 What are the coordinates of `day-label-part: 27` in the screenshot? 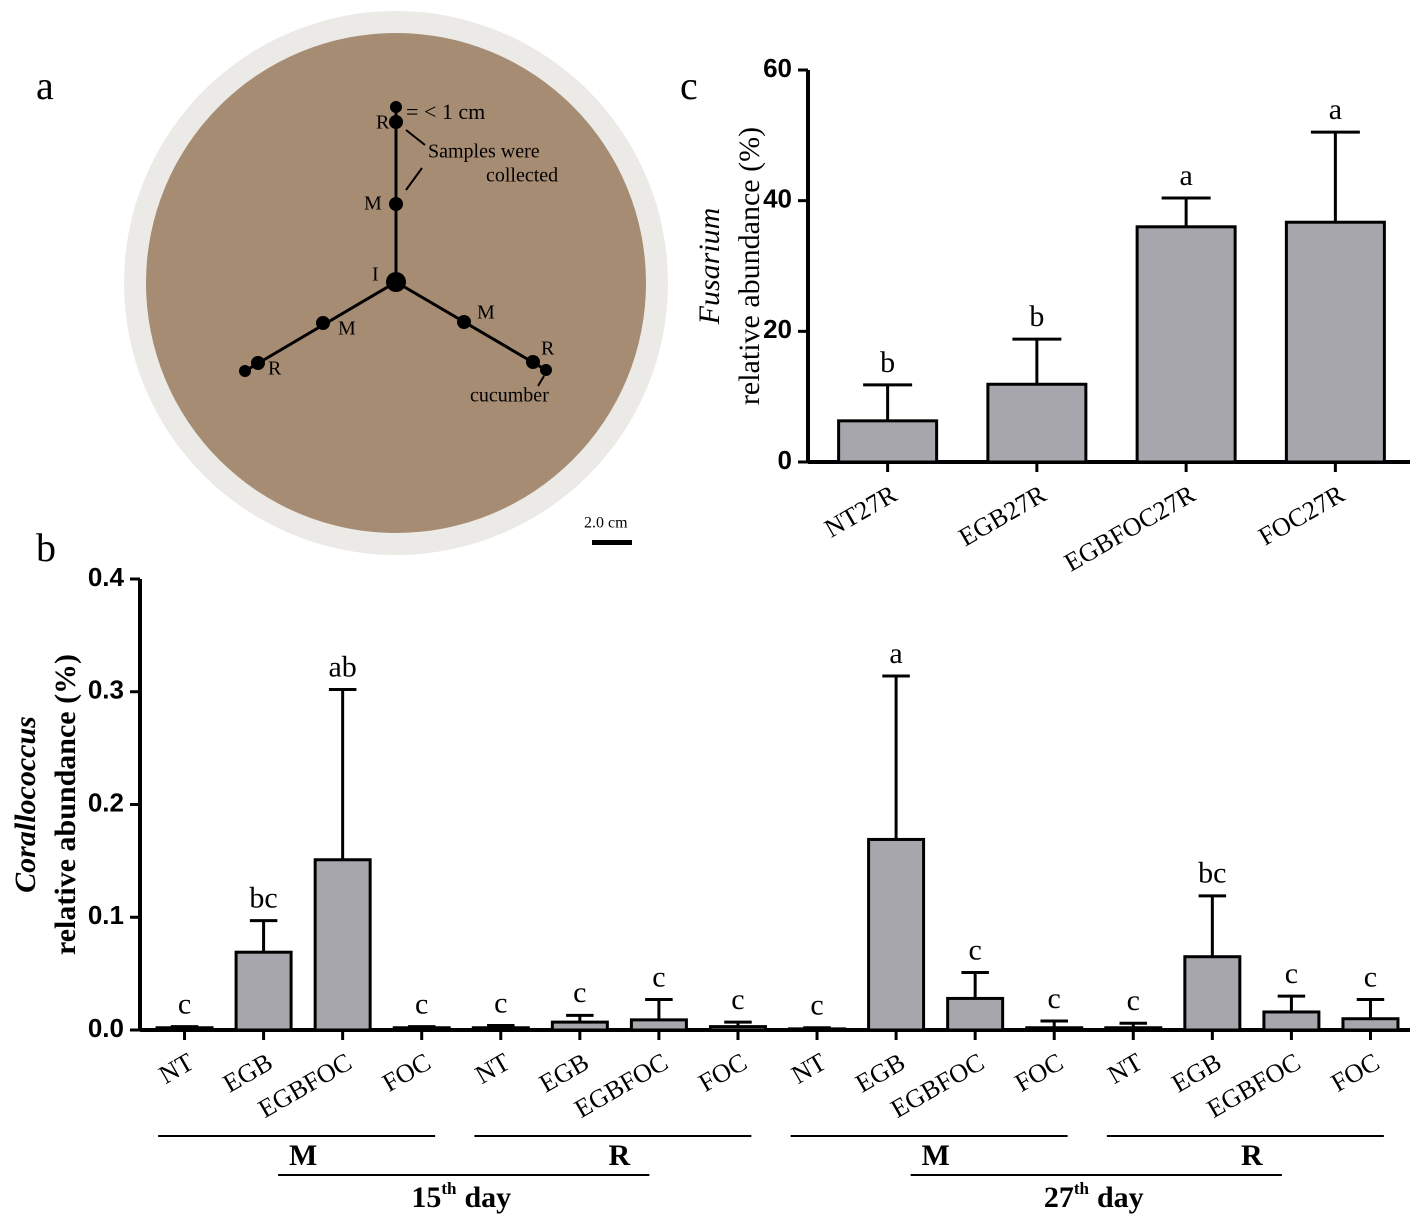 It's located at (1059, 1197).